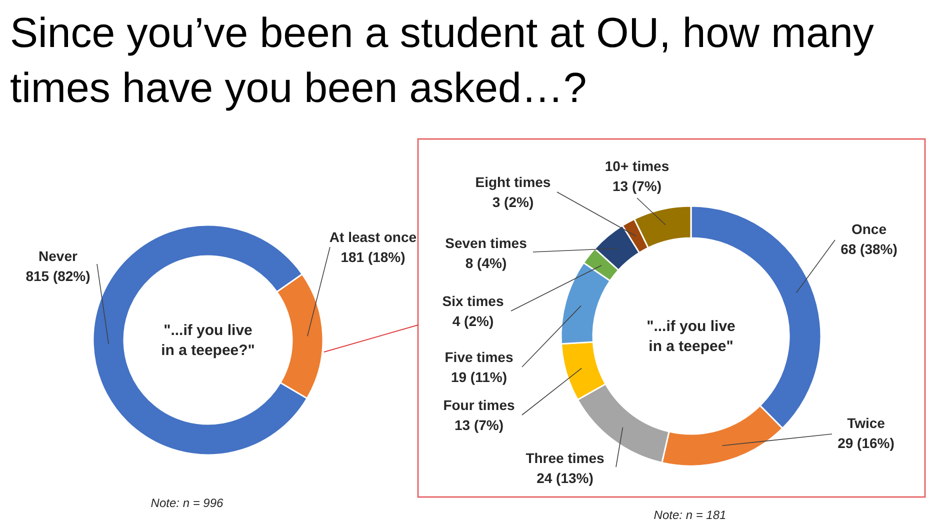 The height and width of the screenshot is (532, 936). What do you see at coordinates (58, 256) in the screenshot?
I see `slice-label: Never` at bounding box center [58, 256].